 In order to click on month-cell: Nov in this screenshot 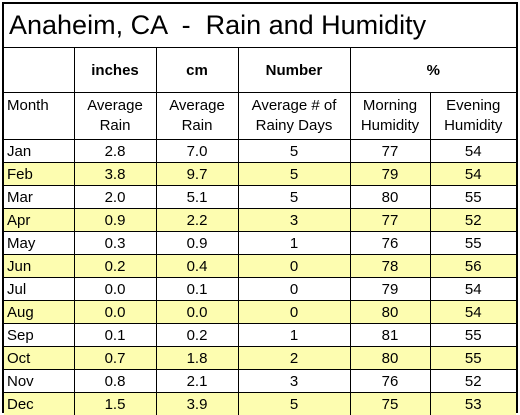, I will do `click(39, 381)`.